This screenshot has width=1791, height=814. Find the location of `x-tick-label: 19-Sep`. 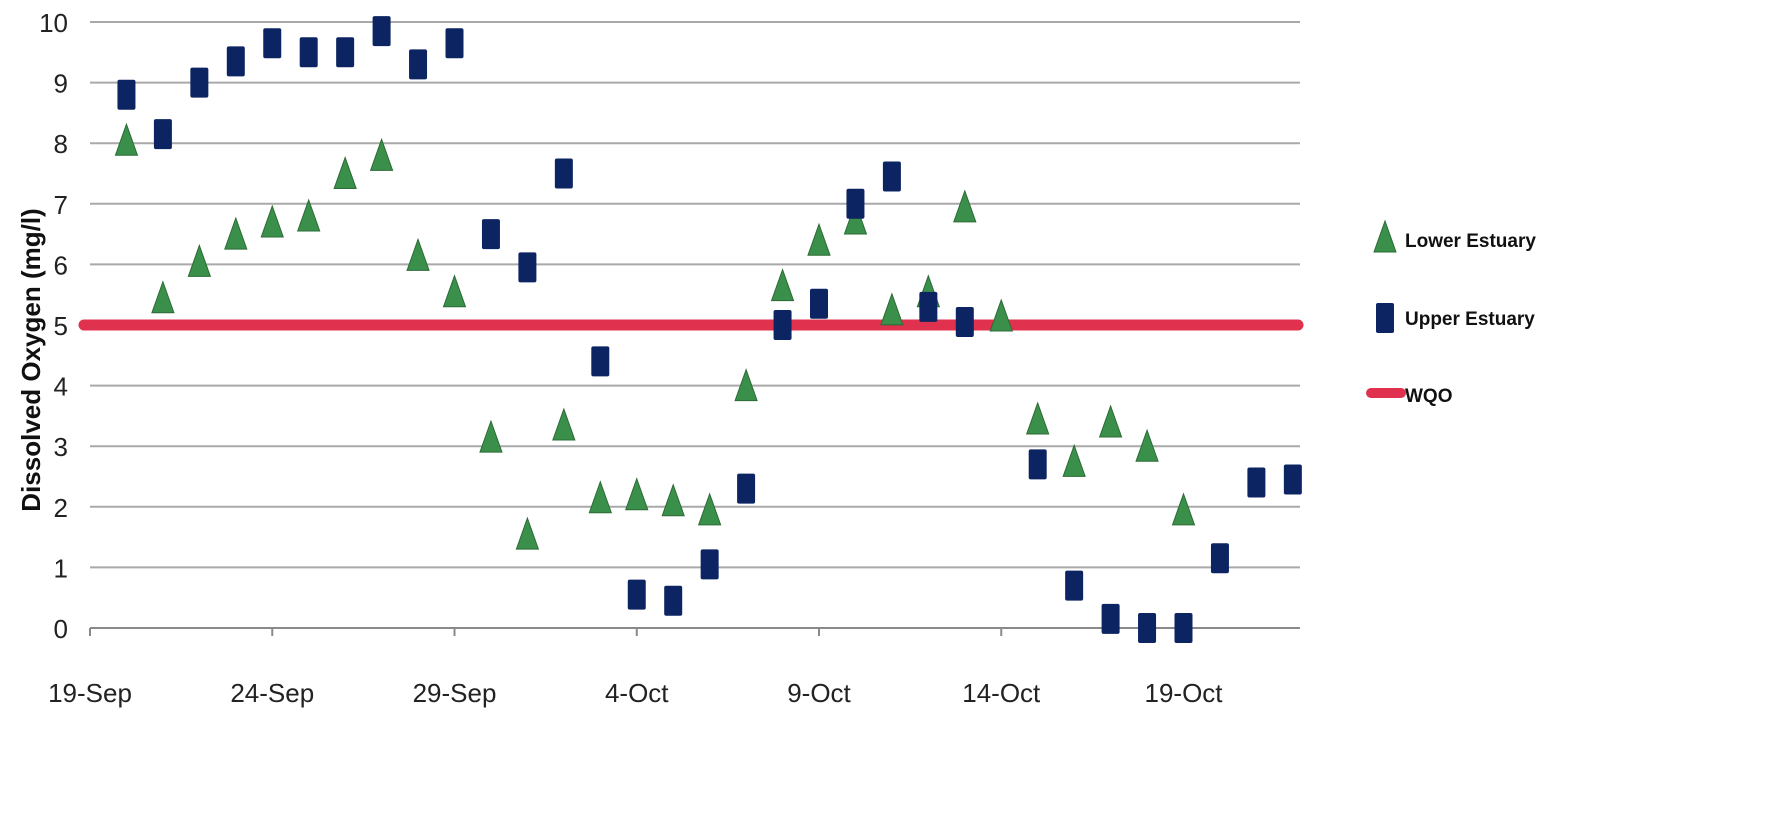

x-tick-label: 19-Sep is located at coordinates (90, 693).